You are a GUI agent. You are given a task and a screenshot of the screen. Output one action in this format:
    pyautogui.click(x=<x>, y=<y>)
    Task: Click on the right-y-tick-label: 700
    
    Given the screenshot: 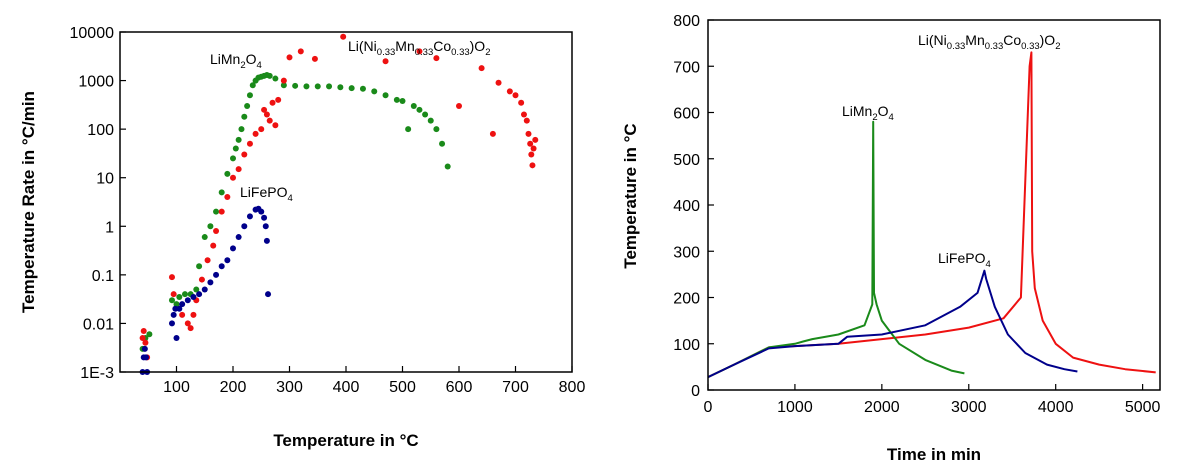 What is the action you would take?
    pyautogui.click(x=686, y=67)
    